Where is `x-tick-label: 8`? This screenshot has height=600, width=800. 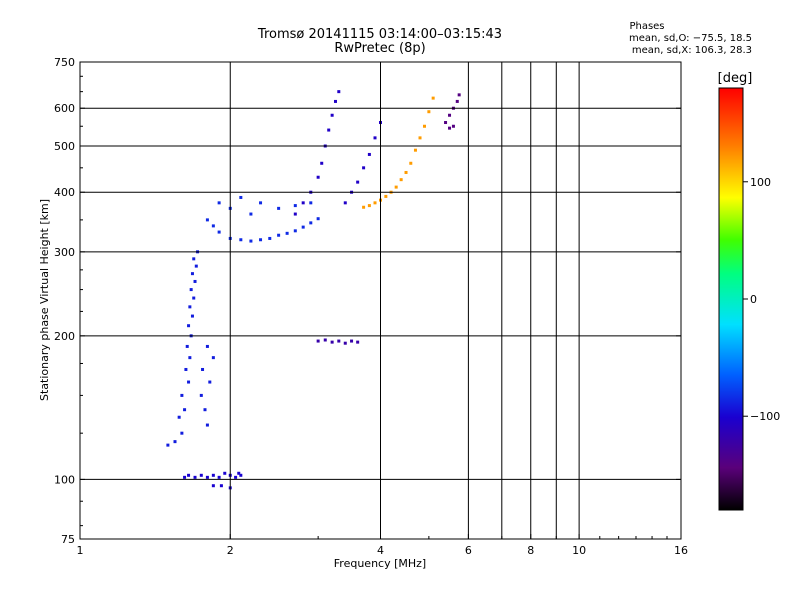 x-tick-label: 8 is located at coordinates (530, 550).